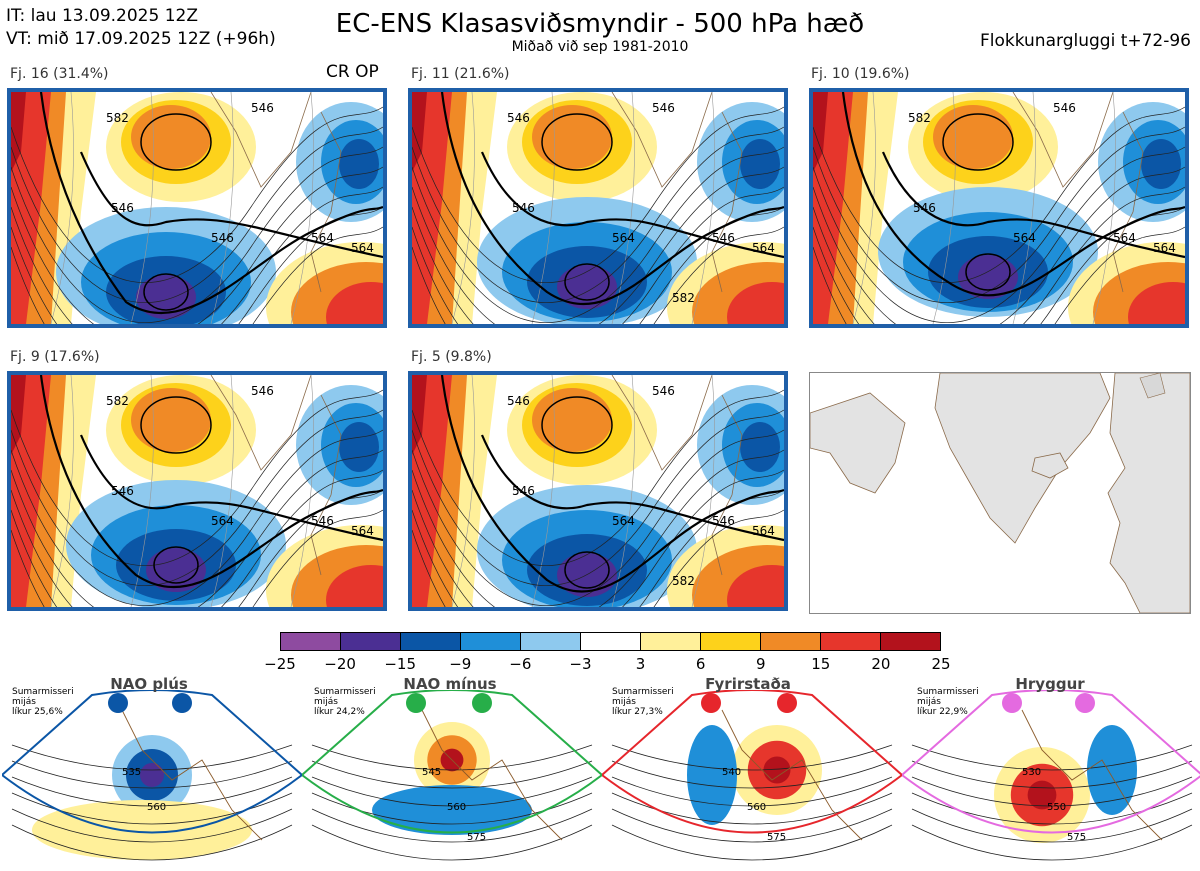  I want to click on regime-title-ridge: Hryggur, so click(1050, 684).